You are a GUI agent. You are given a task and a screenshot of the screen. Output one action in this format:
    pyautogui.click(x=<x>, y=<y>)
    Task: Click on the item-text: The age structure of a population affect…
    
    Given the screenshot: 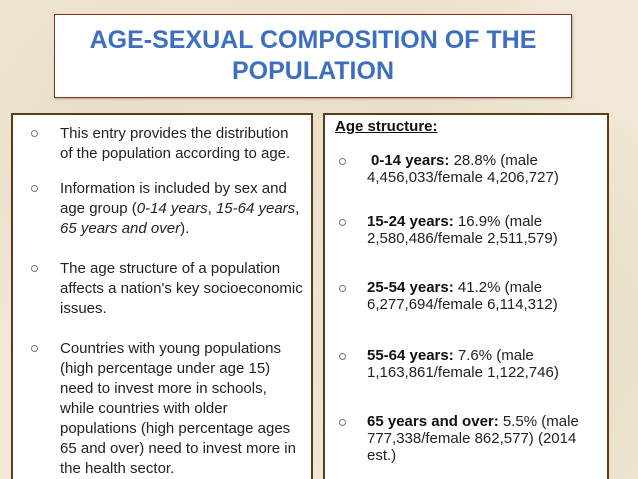 What is the action you would take?
    pyautogui.click(x=181, y=288)
    